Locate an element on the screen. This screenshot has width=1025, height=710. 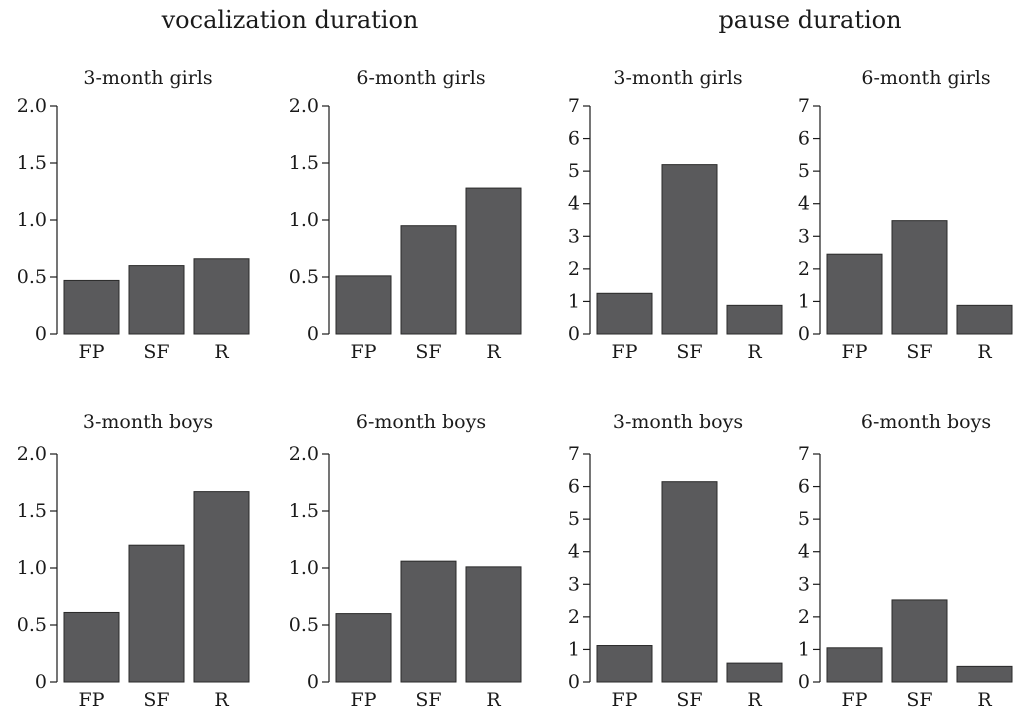
chart-panel-1: 3-month girls FP SF R 0 0.5 1.0 1.5 2.0 is located at coordinates (133, 215).